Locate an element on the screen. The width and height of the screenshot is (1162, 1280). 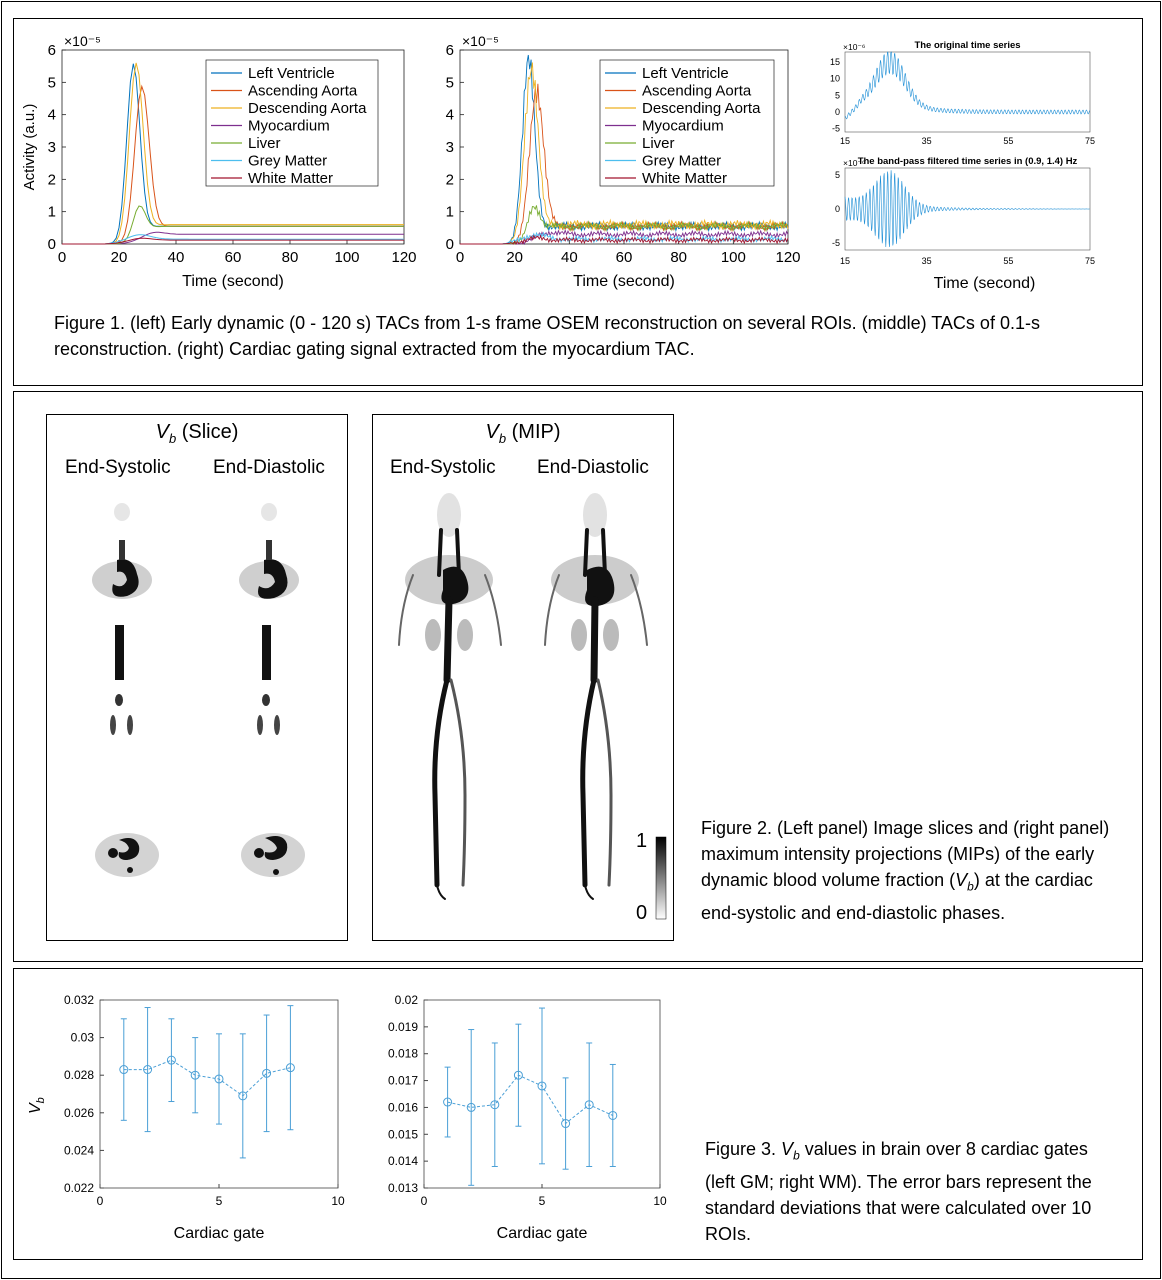
slice-end-systolic-image is located at coordinates (125, 690).